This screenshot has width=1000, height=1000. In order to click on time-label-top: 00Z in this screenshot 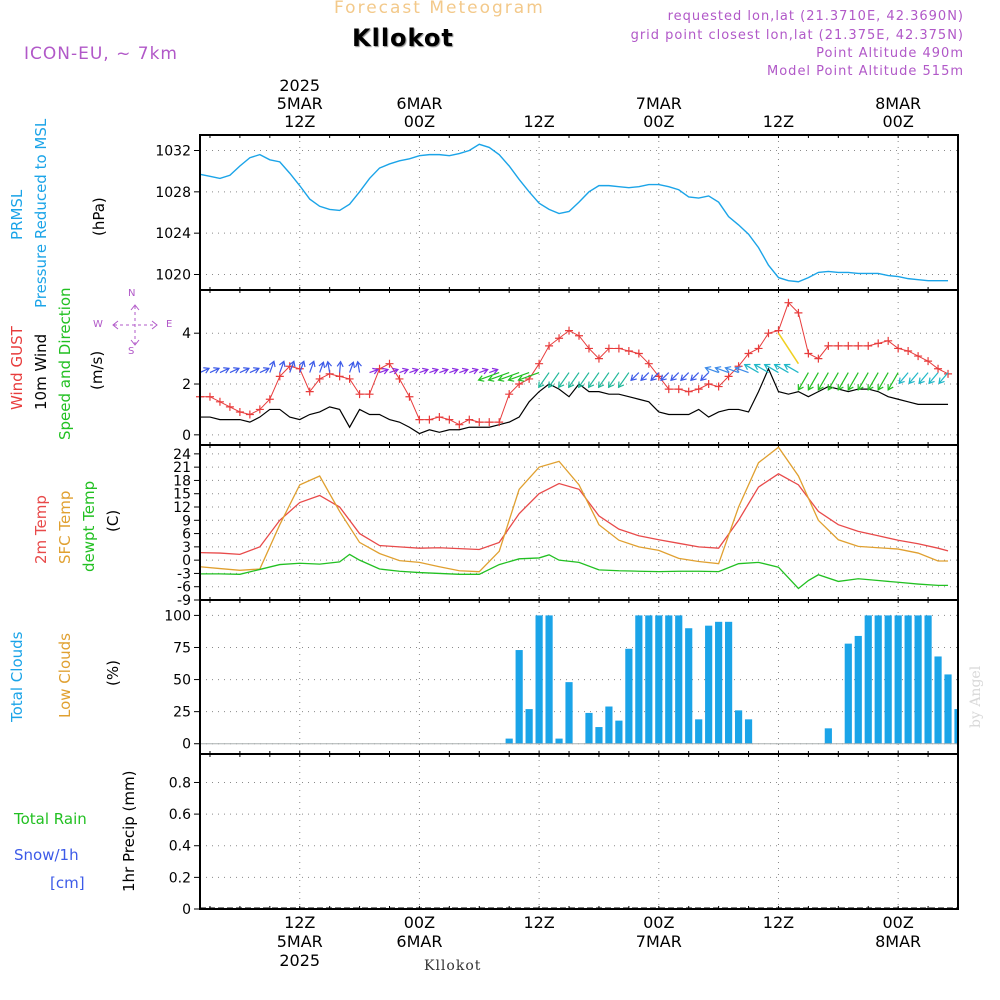, I will do `click(897, 121)`.